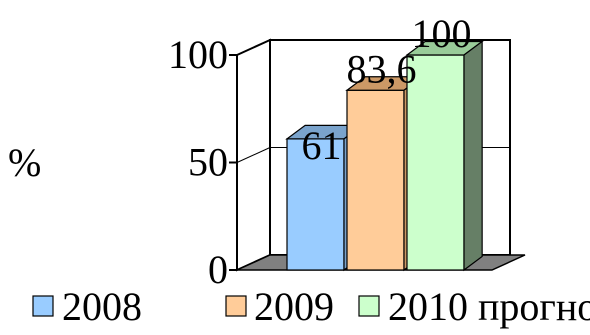 The height and width of the screenshot is (335, 590). Describe the element at coordinates (253, 155) in the screenshot. I see `gridline` at that location.